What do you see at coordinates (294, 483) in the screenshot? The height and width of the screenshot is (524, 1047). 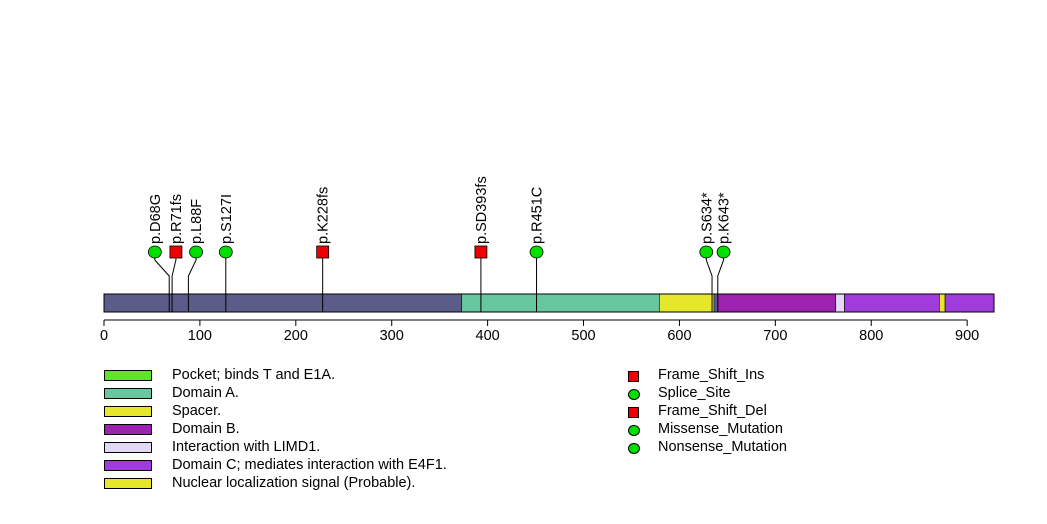 I see `domain-legend-label: Nuclear localization signal (Probable).` at bounding box center [294, 483].